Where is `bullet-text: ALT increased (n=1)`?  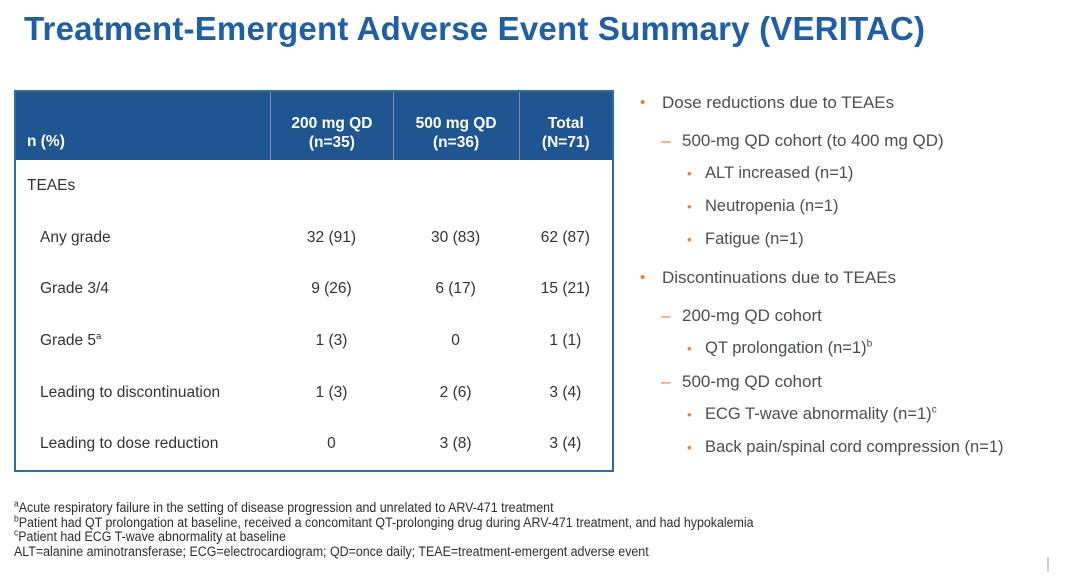
bullet-text: ALT increased (n=1) is located at coordinates (779, 173).